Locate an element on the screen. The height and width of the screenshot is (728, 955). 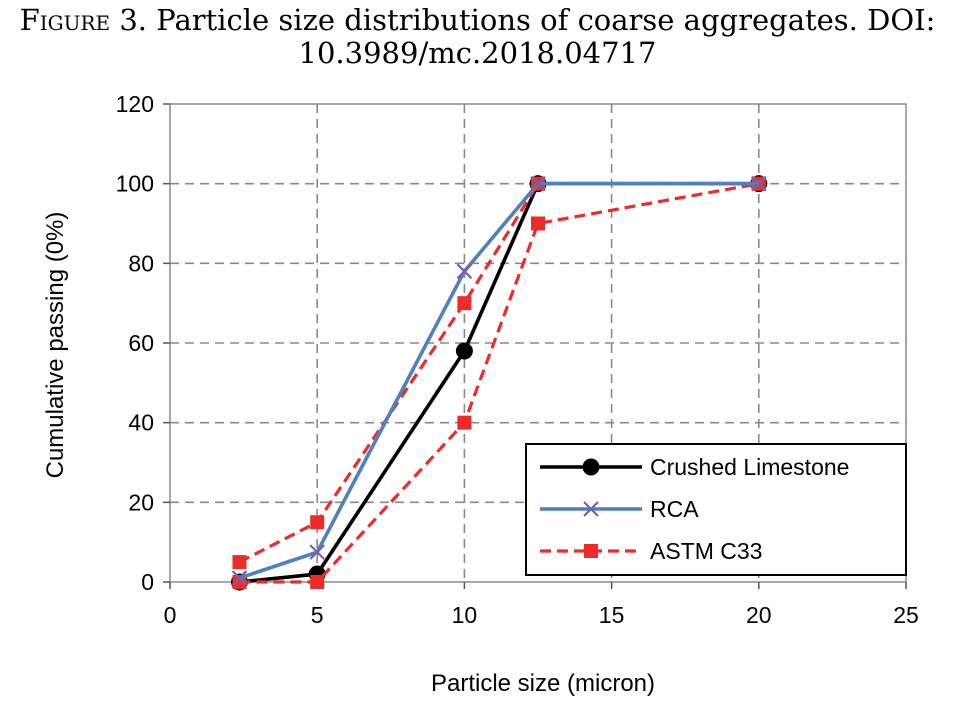
legend-label: RCA is located at coordinates (674, 509).